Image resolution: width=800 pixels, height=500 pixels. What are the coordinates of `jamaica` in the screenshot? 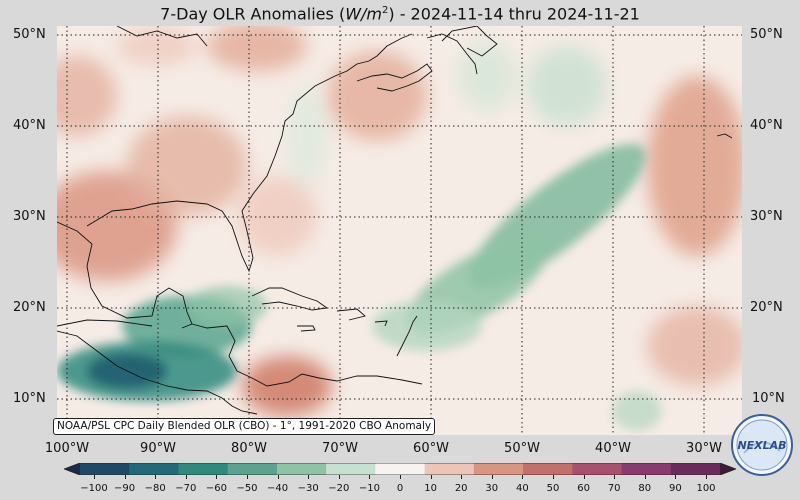 It's located at (306, 328).